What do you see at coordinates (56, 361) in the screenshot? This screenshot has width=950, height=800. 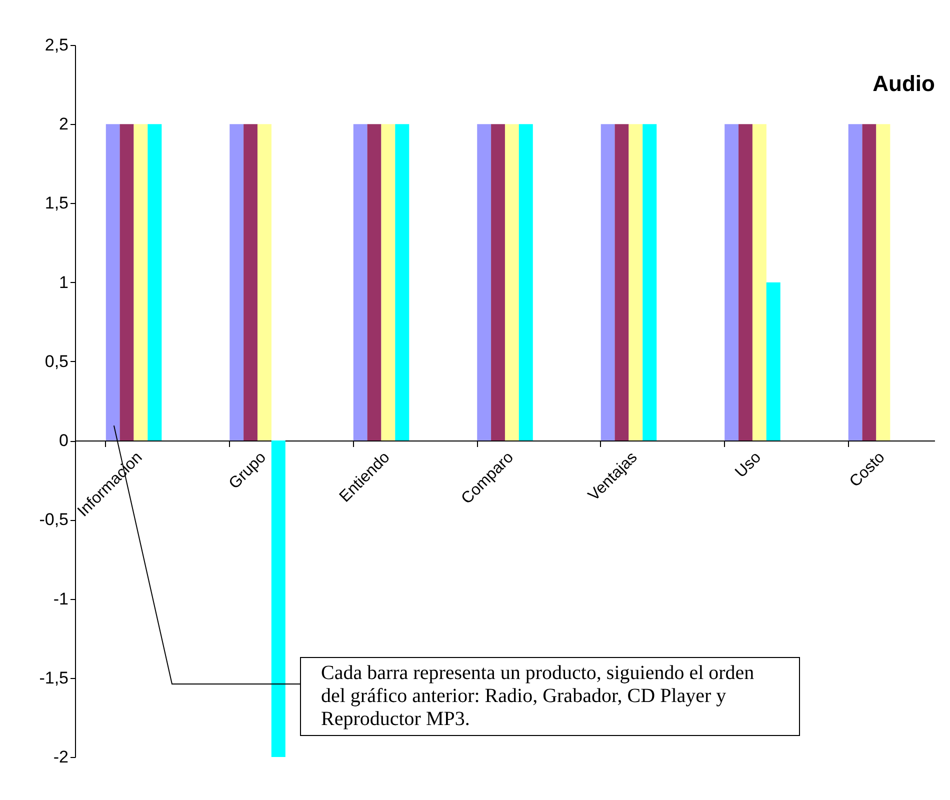 I see `y-tick-label: 0,5` at bounding box center [56, 361].